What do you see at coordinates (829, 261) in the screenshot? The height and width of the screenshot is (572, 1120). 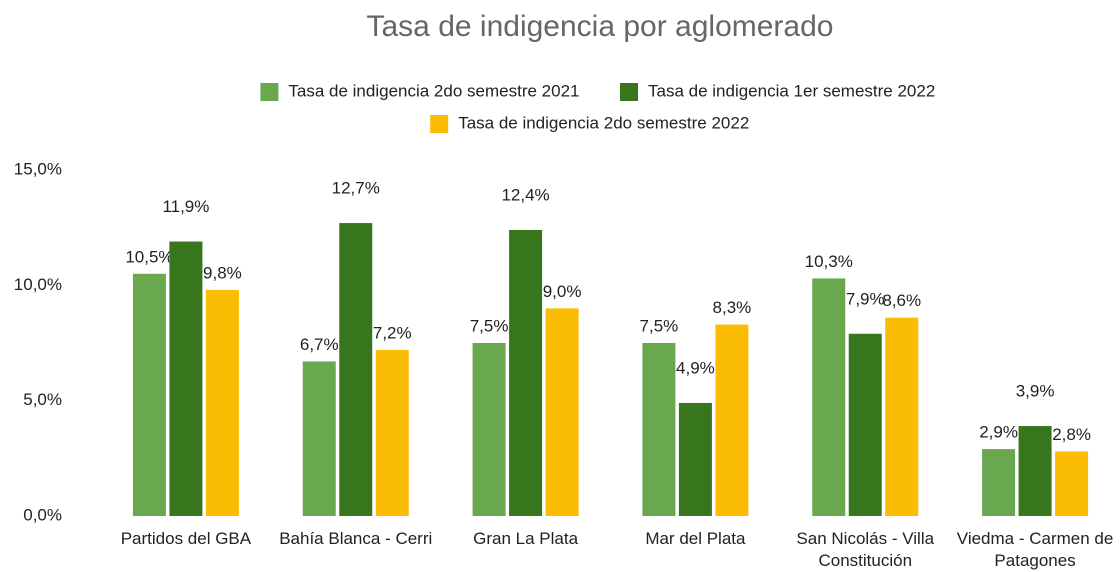 I see `data-label: 10,3%` at bounding box center [829, 261].